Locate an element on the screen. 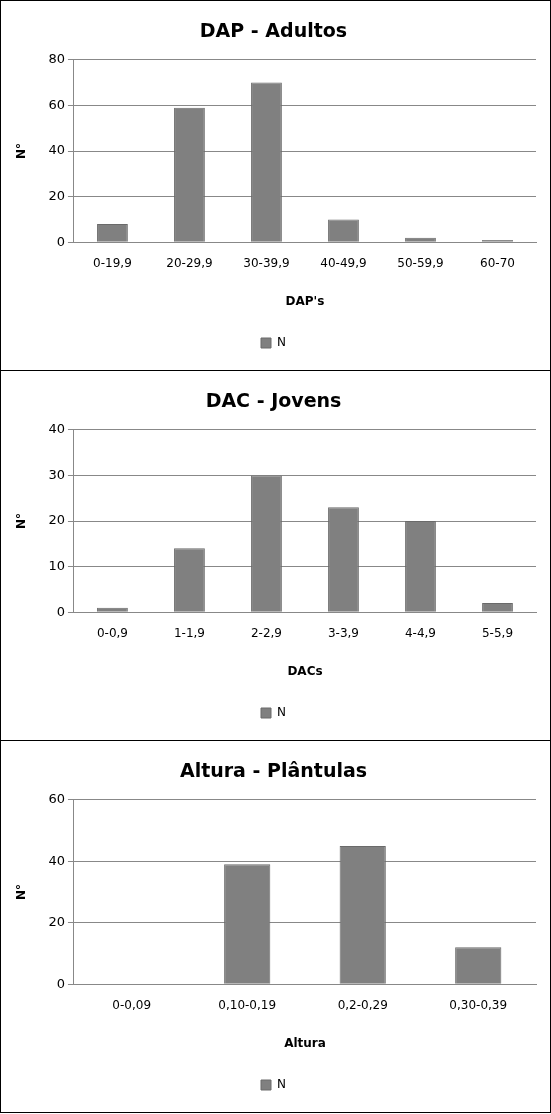 The width and height of the screenshot is (551, 1114). x-tick-label: 0,30-0,39 is located at coordinates (478, 1004).